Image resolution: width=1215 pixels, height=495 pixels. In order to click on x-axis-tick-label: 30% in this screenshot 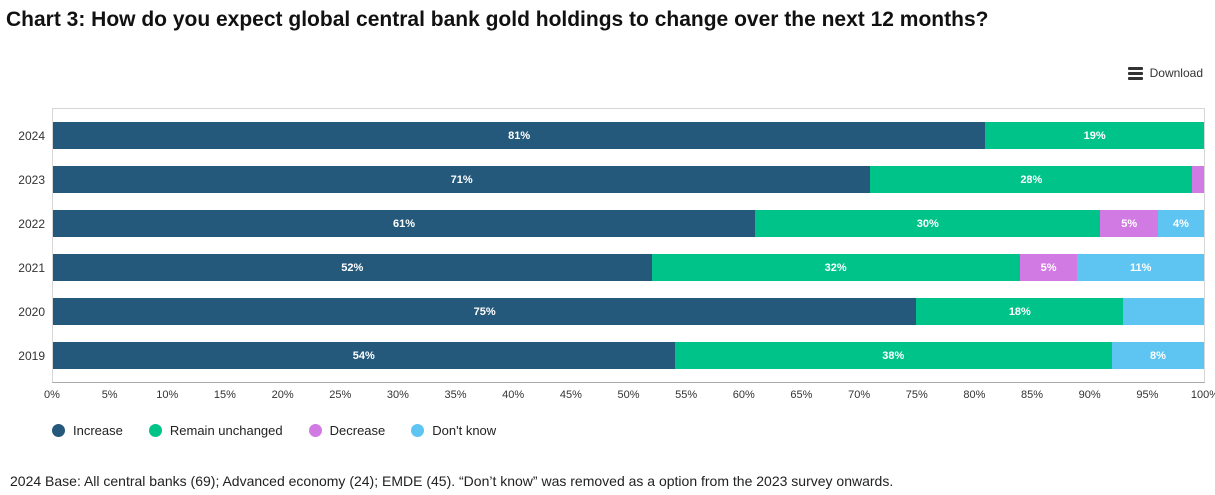, I will do `click(397, 395)`.